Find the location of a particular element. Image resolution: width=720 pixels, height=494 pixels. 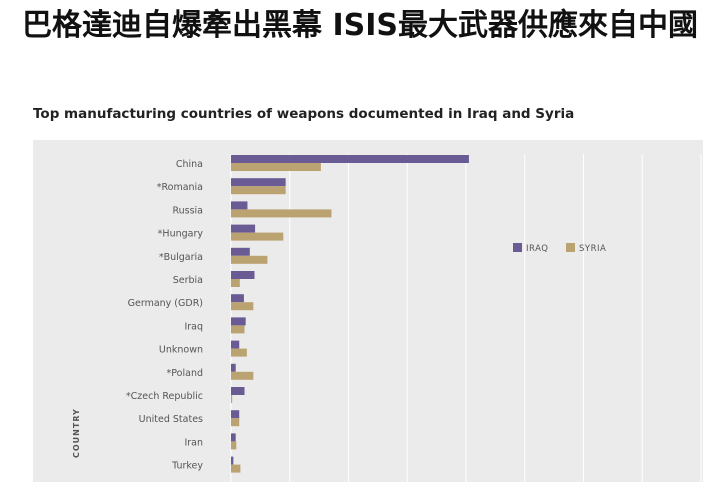

category-label: *Poland is located at coordinates (185, 373).